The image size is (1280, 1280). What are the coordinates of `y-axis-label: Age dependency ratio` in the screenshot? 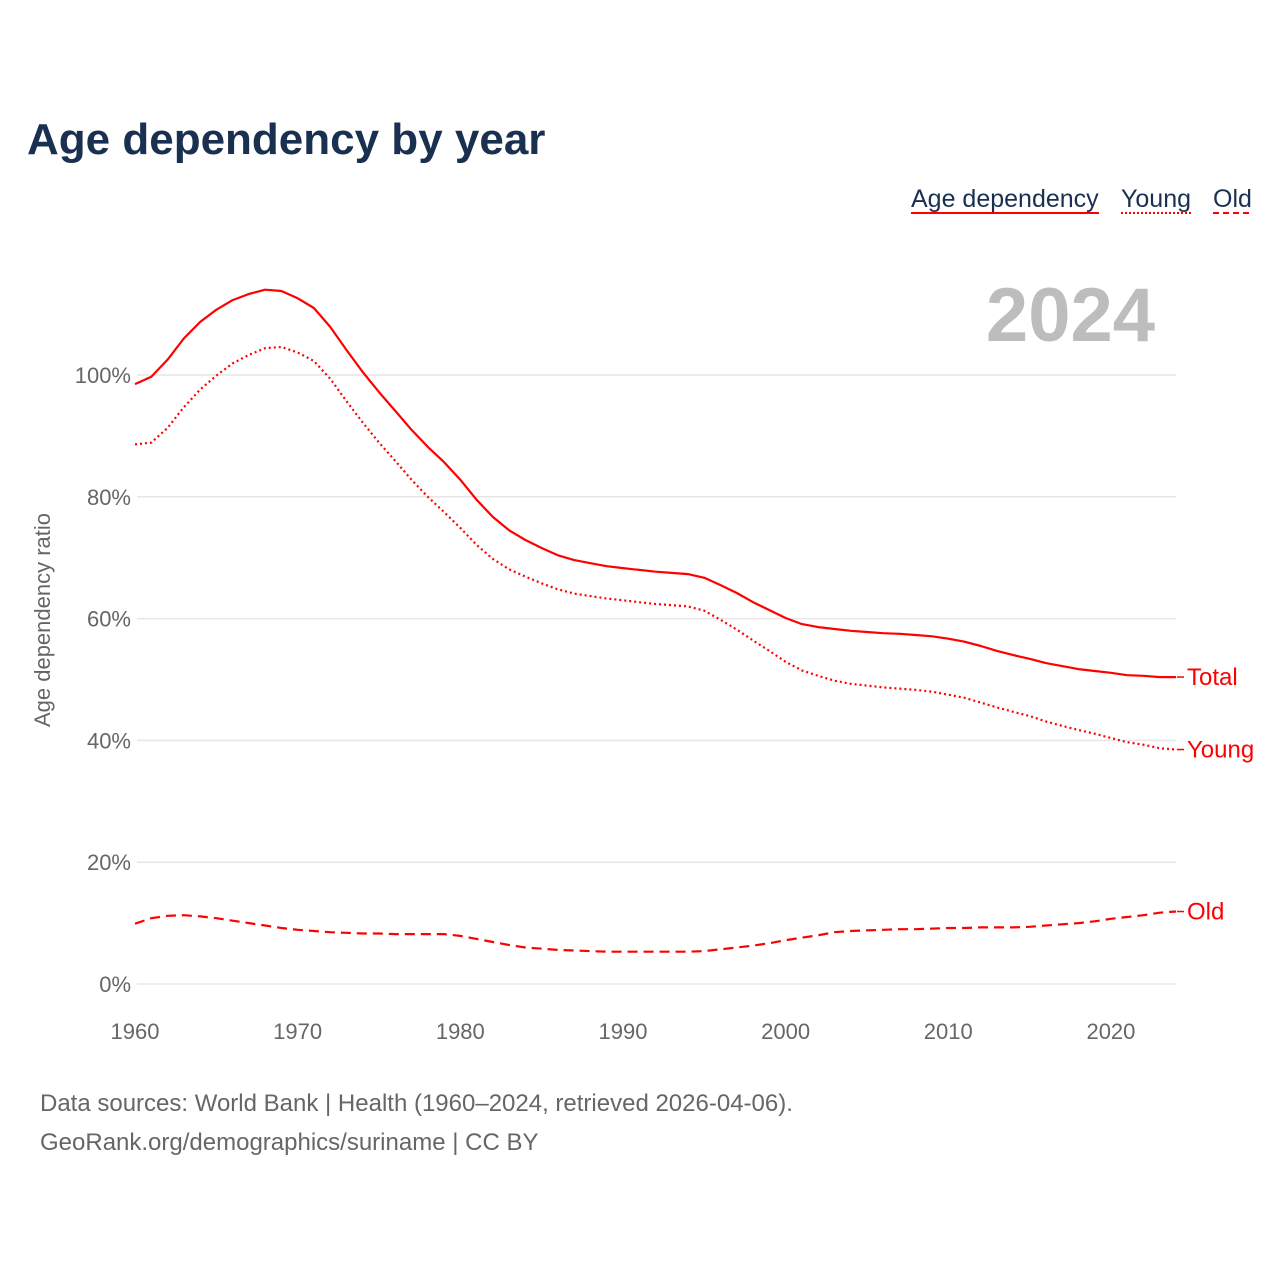 It's located at (42, 620).